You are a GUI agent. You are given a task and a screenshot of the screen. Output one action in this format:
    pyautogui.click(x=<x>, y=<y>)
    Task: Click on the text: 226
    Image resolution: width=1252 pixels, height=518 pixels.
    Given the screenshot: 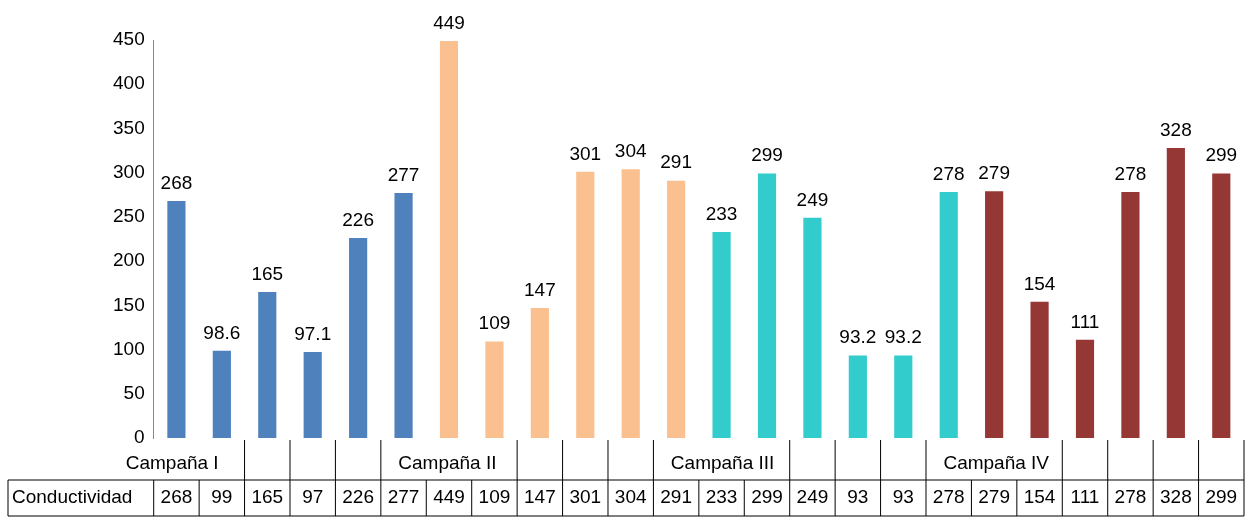 What is the action you would take?
    pyautogui.click(x=358, y=497)
    